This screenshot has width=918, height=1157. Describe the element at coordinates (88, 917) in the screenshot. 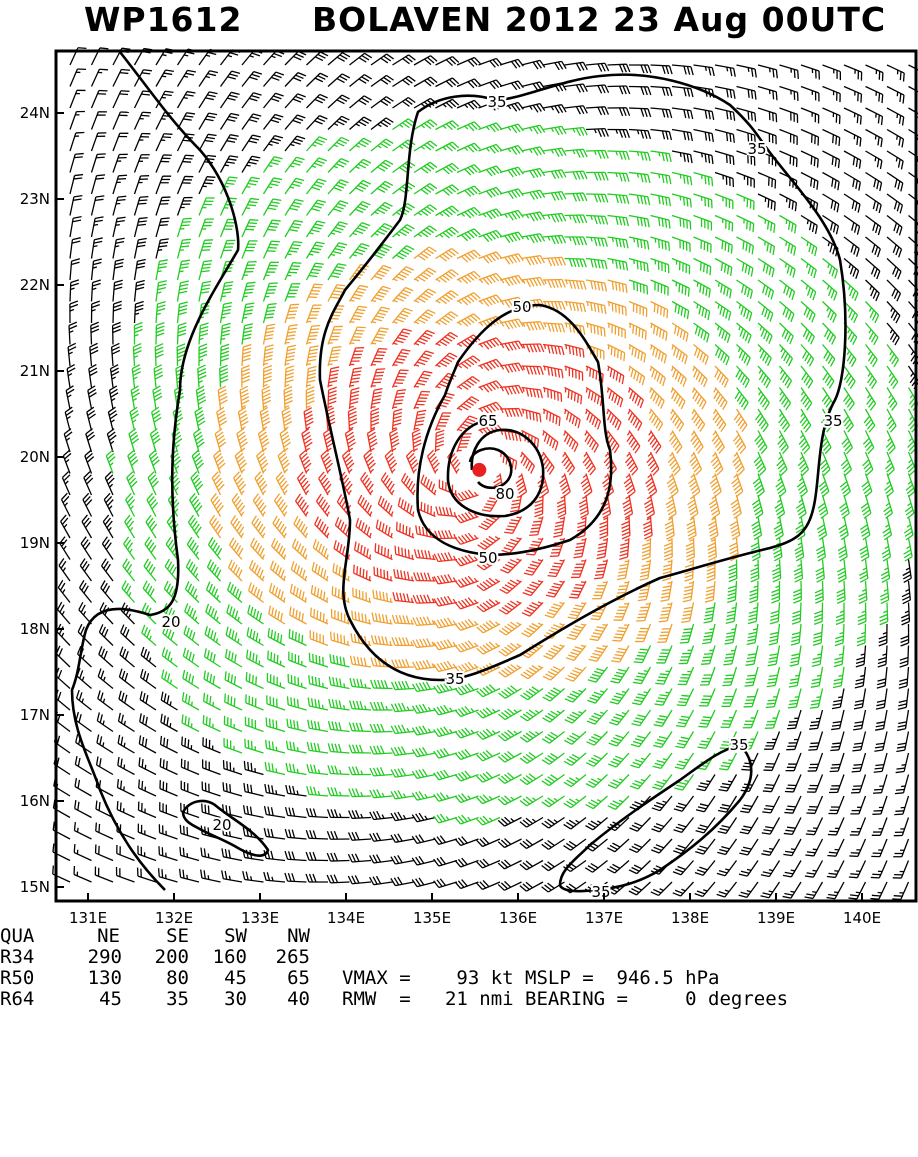

I see `x-tick-label: 131E` at that location.